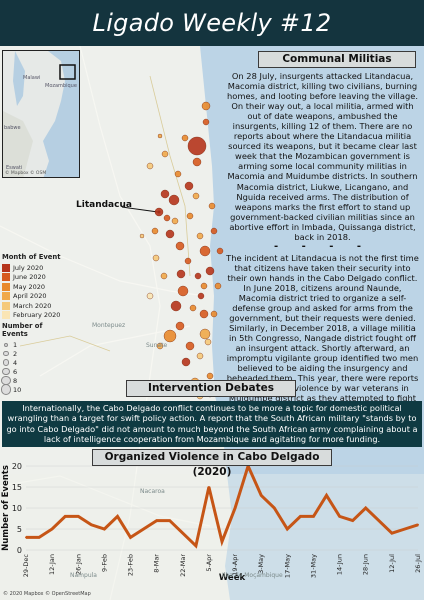 The image size is (424, 600). I want to click on place-label: Nacaroa, so click(152, 491).